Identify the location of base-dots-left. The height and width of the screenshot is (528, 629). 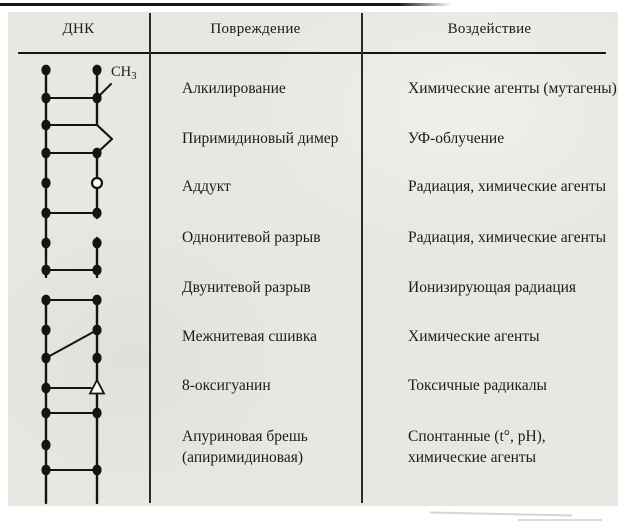
(46, 270).